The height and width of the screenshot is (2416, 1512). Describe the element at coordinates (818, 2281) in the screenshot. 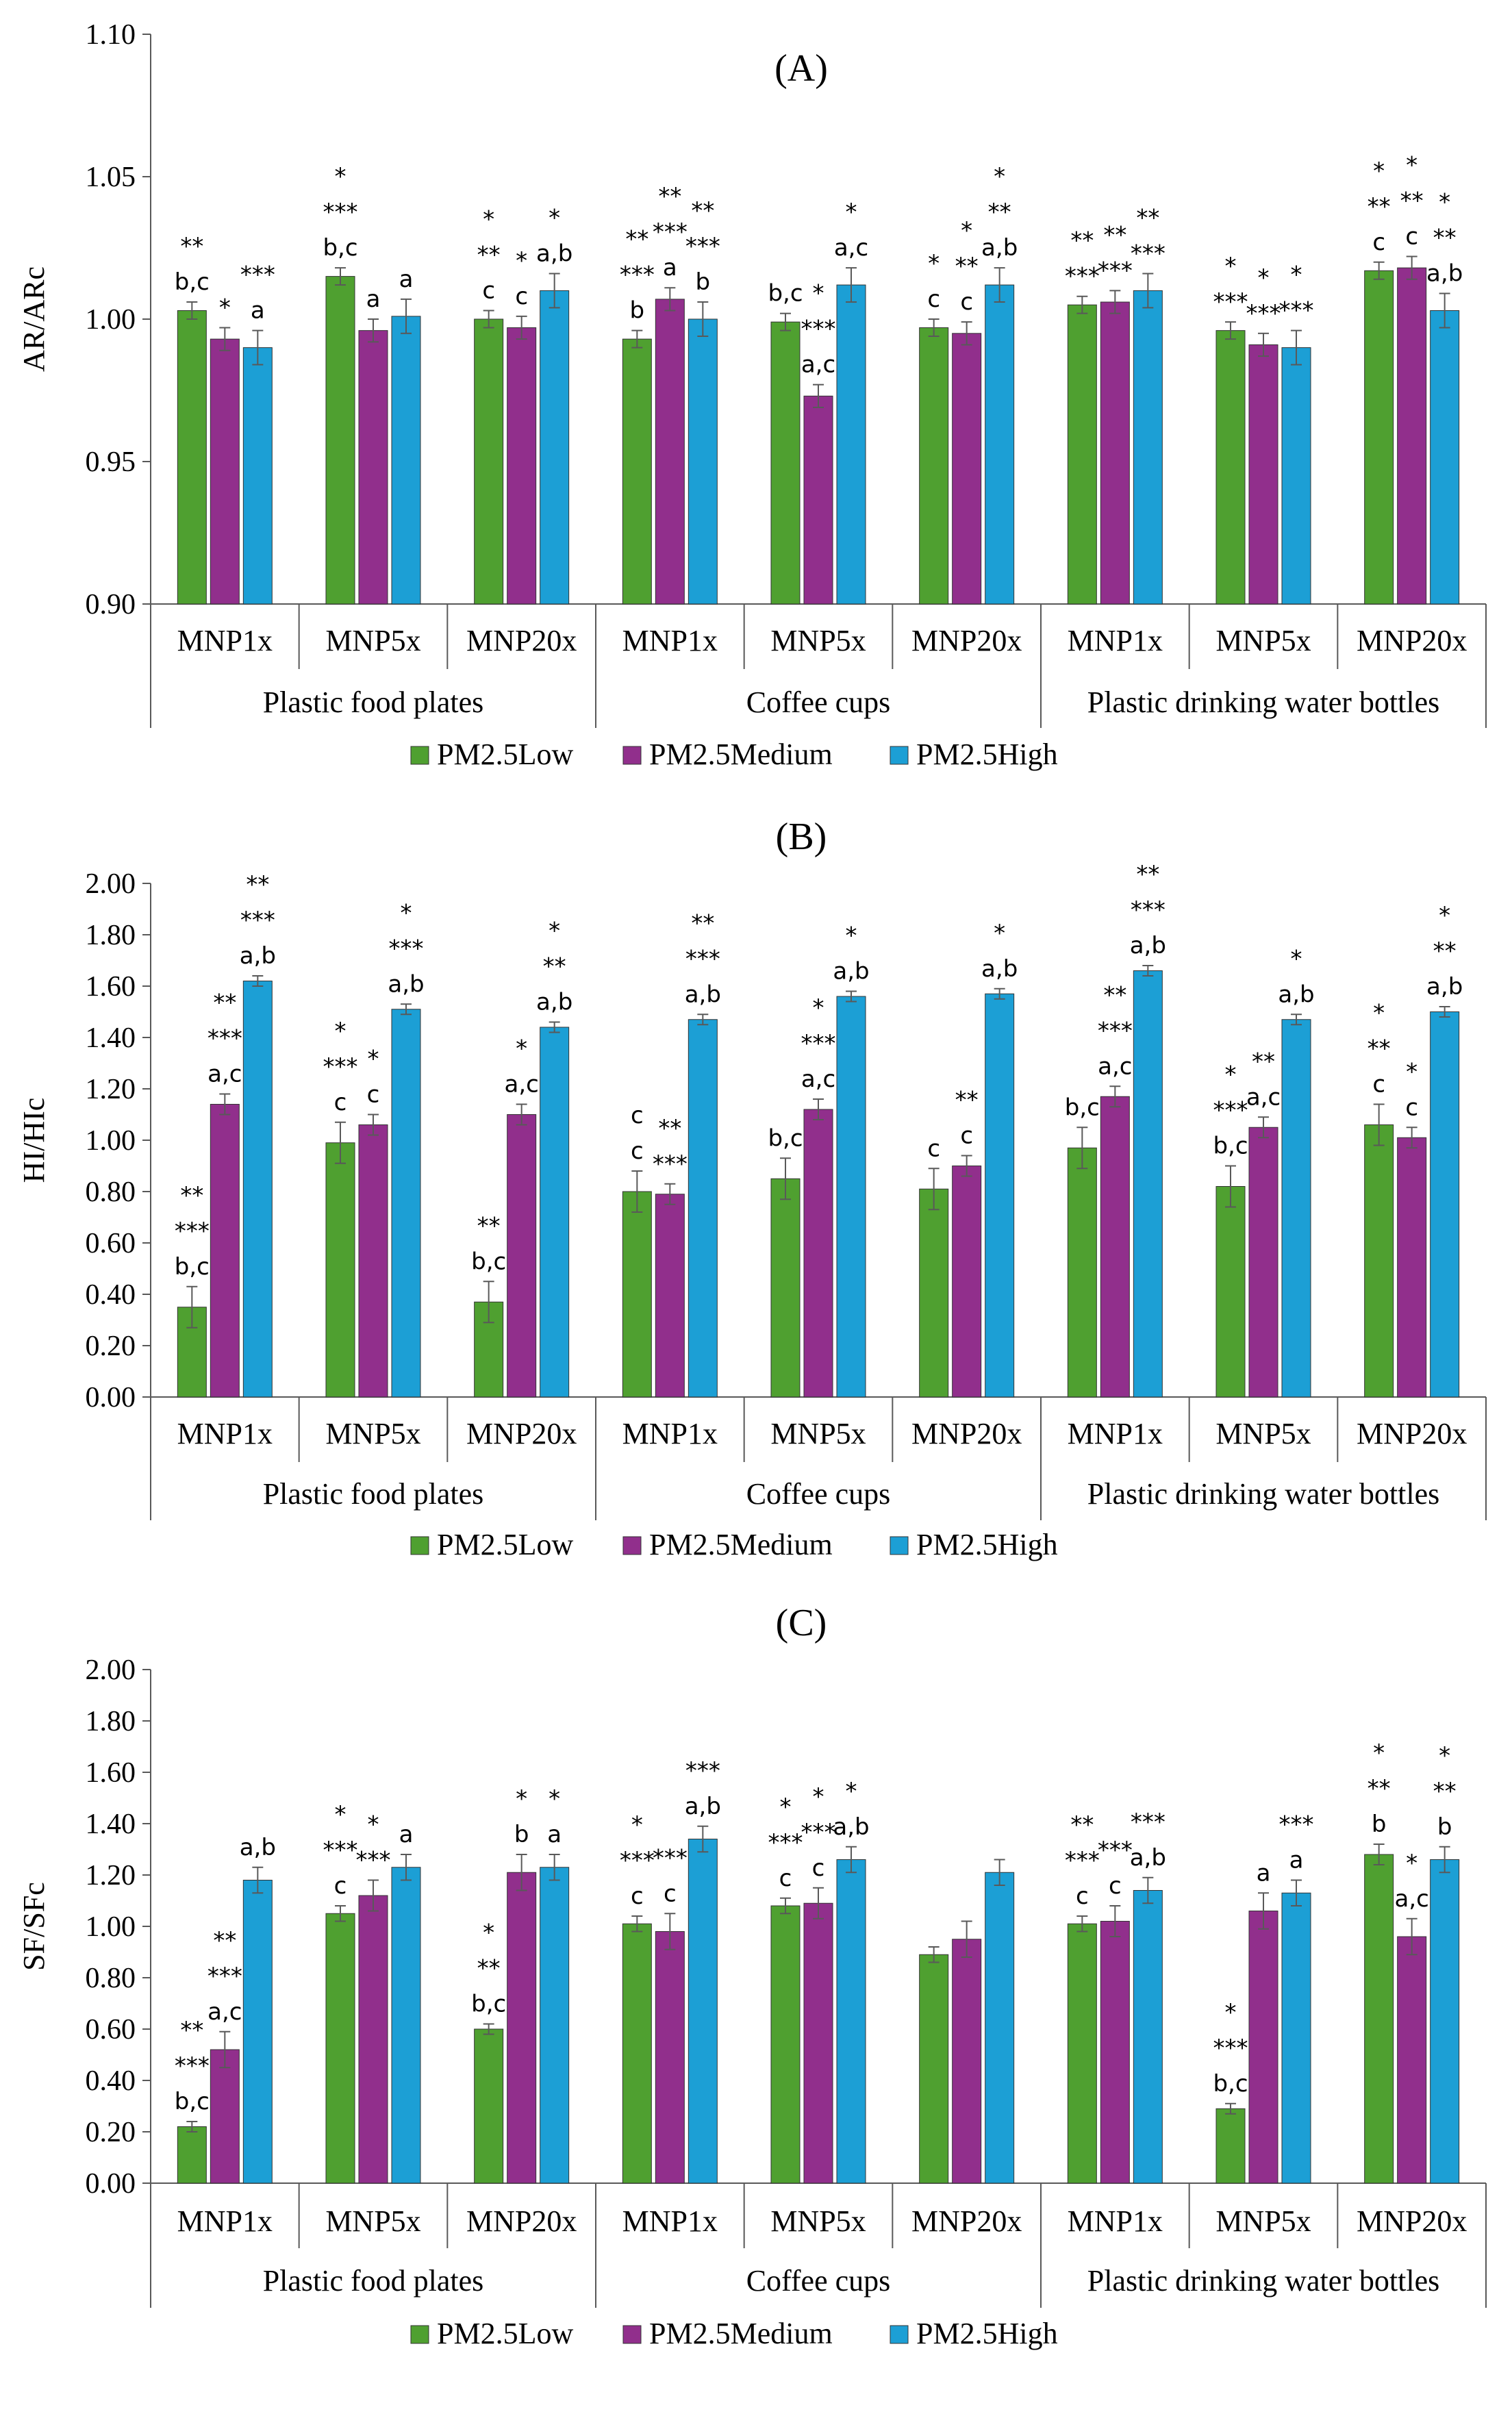

I see `group-label: Coffee cups` at that location.